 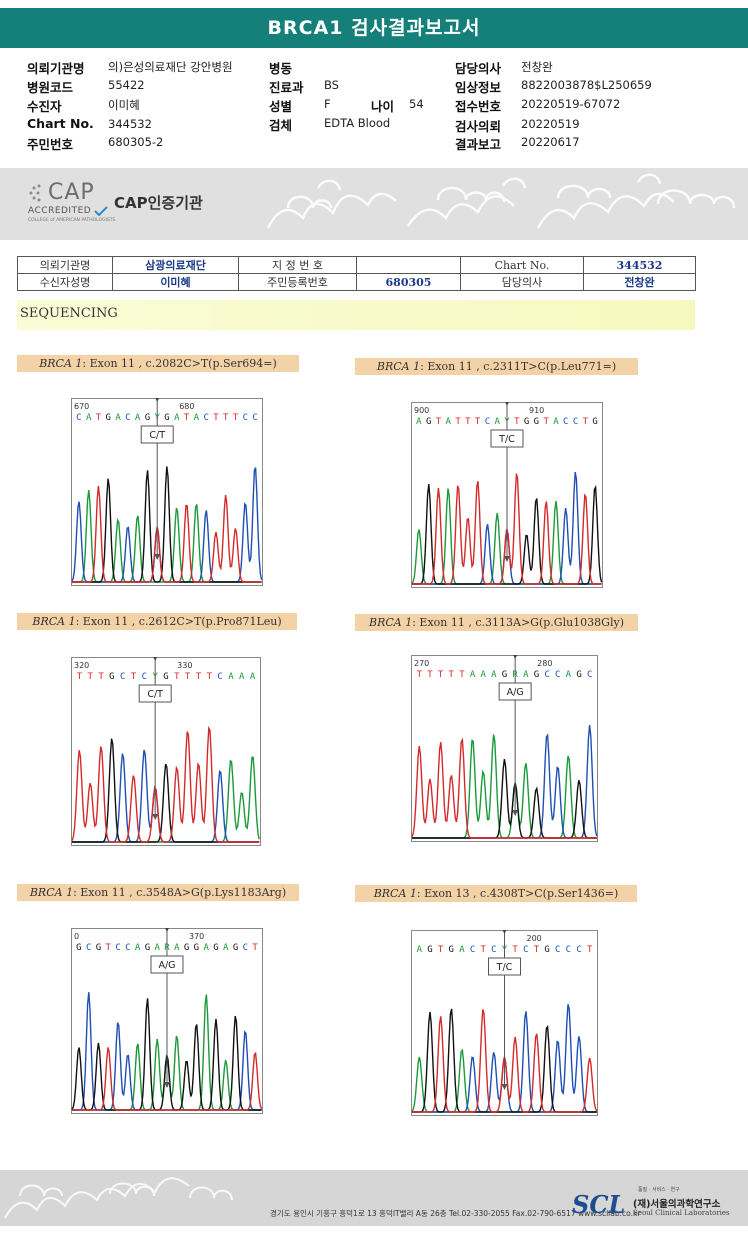 What do you see at coordinates (478, 87) in the screenshot?
I see `info-label: 임상정보` at bounding box center [478, 87].